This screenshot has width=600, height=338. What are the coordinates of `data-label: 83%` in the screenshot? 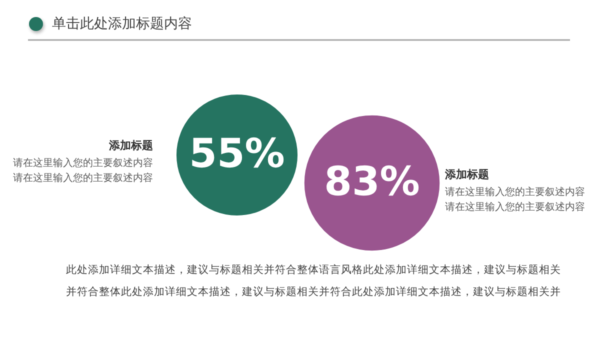 It's located at (372, 182).